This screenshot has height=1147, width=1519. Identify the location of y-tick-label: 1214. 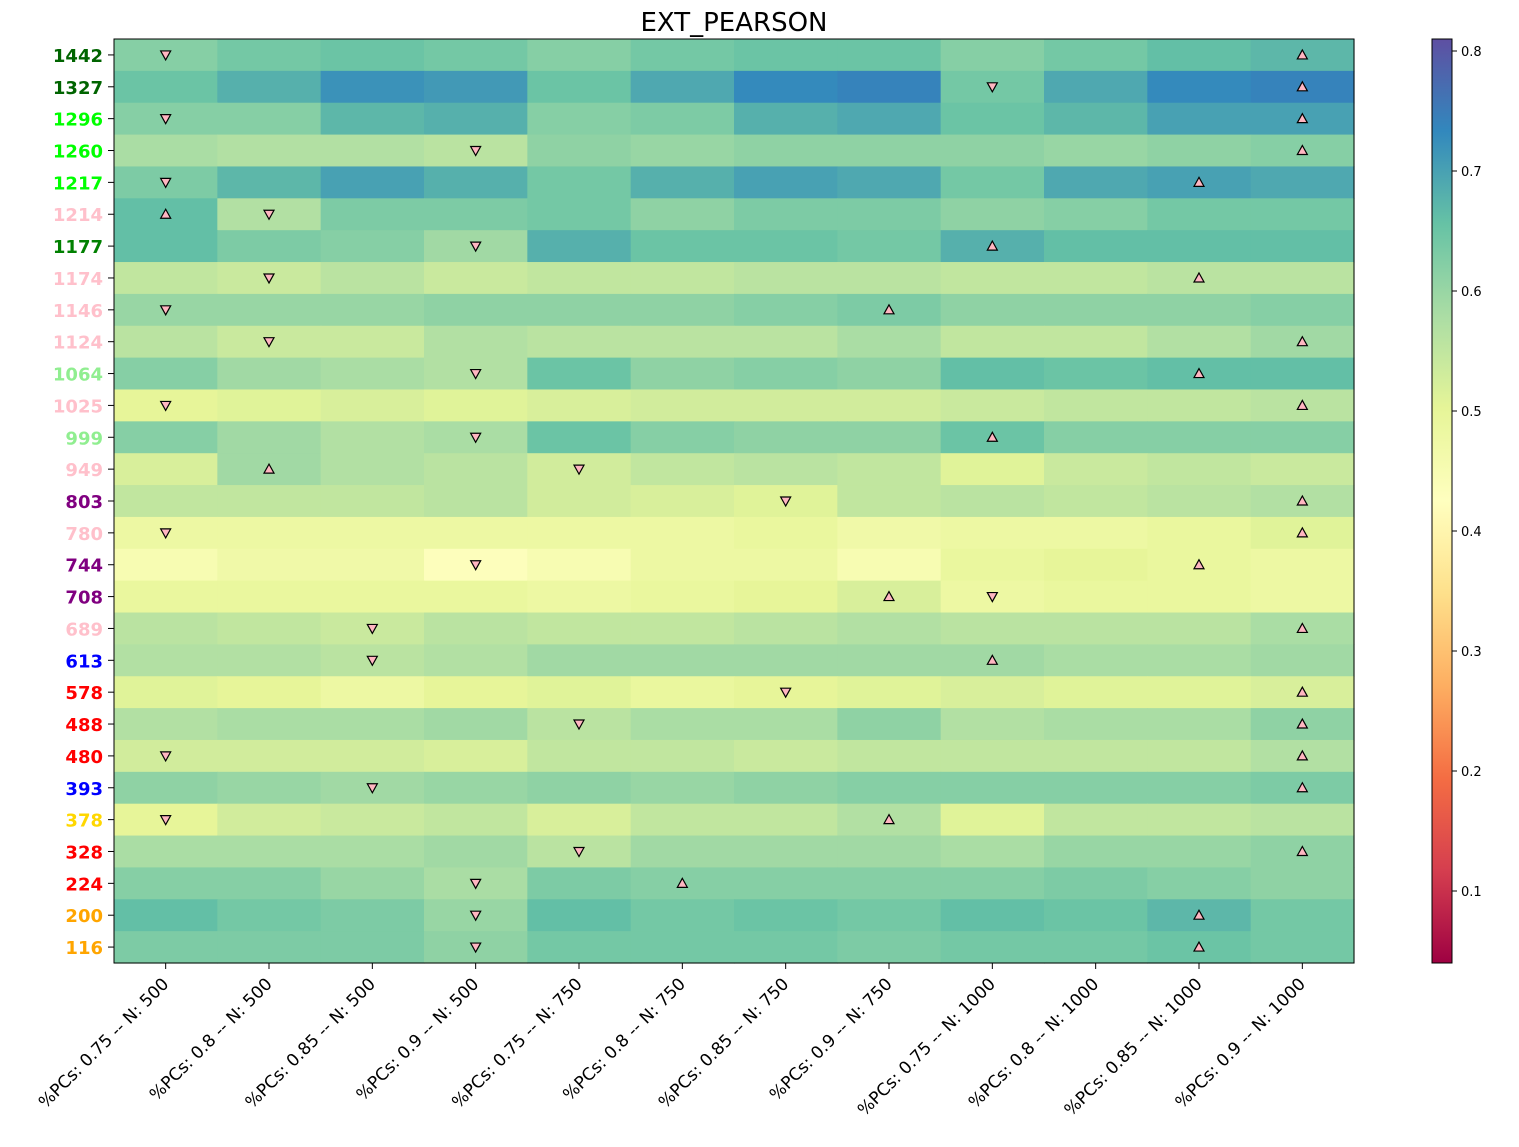
(78, 215).